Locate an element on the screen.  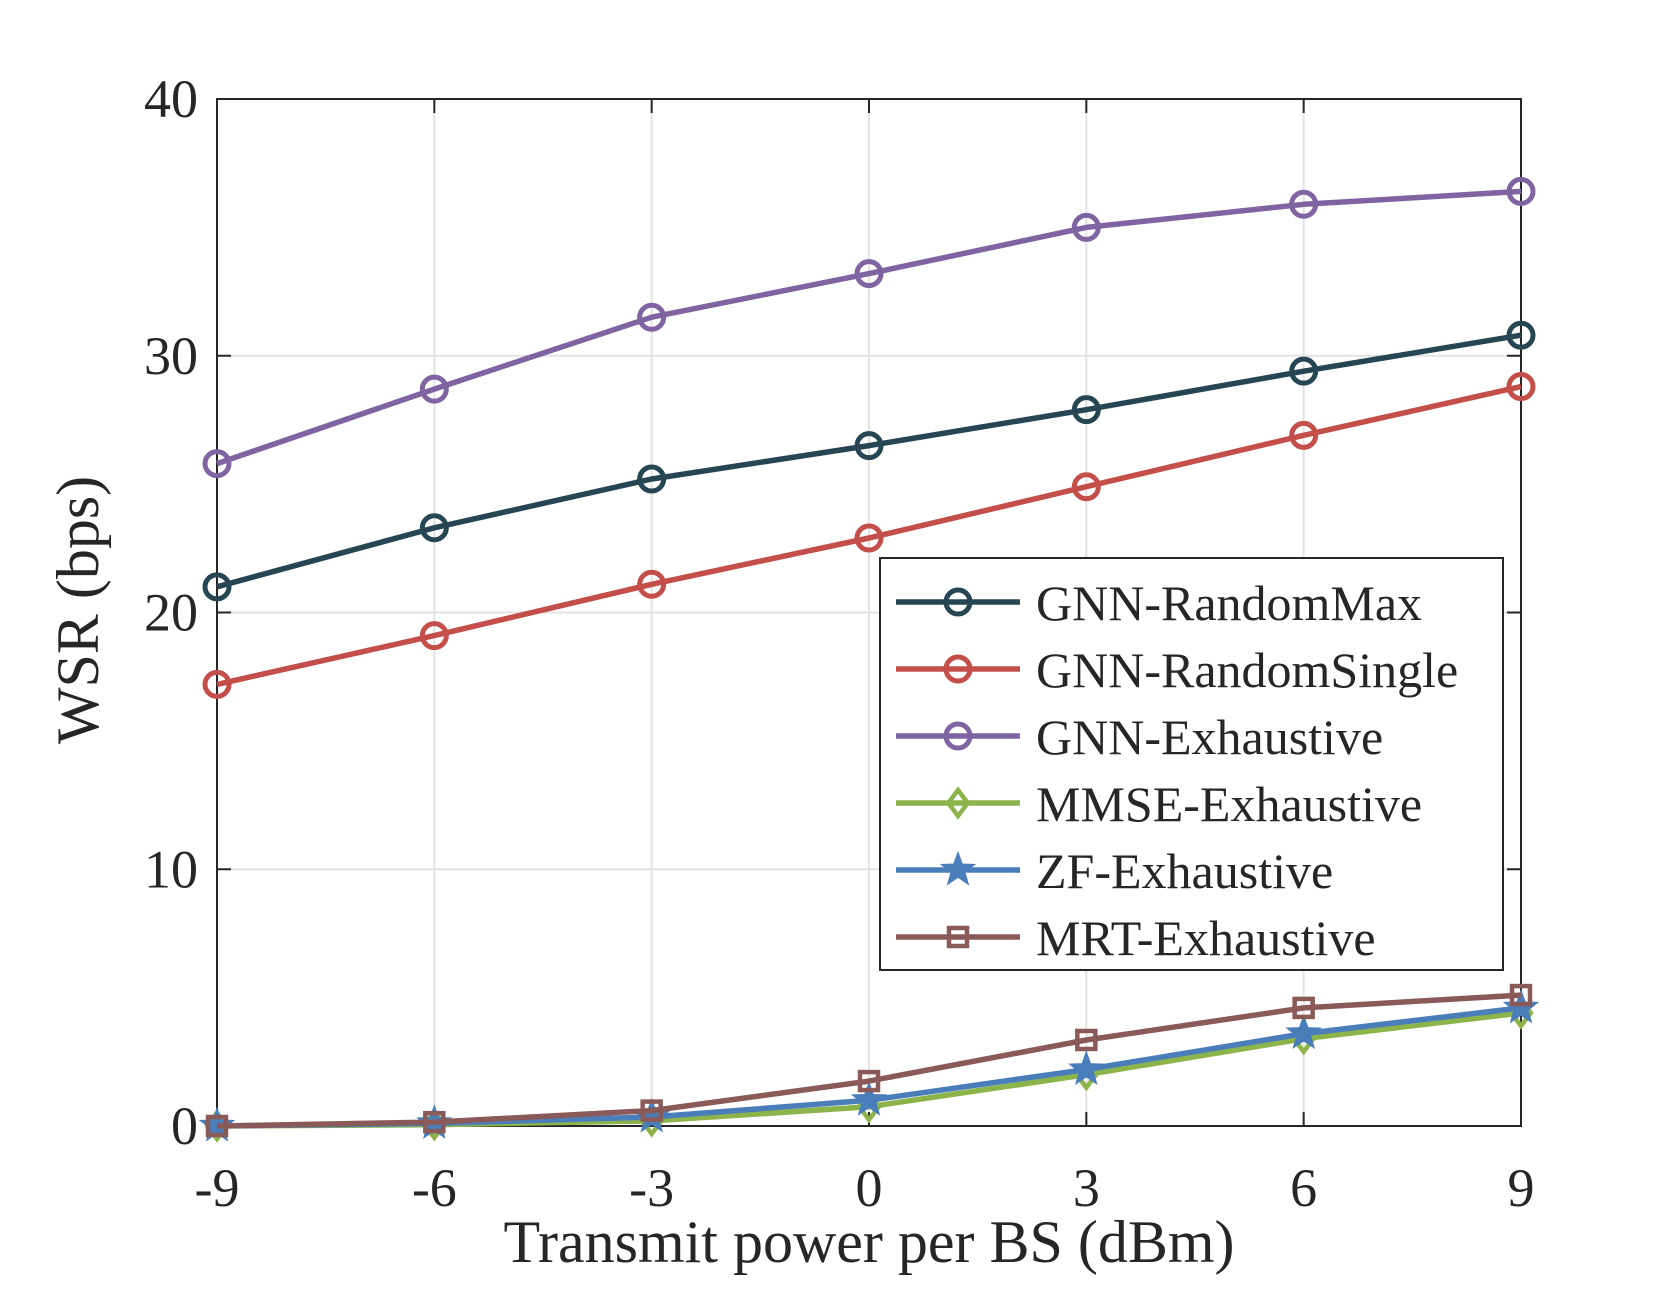
x-tick-label: -6 is located at coordinates (434, 1188).